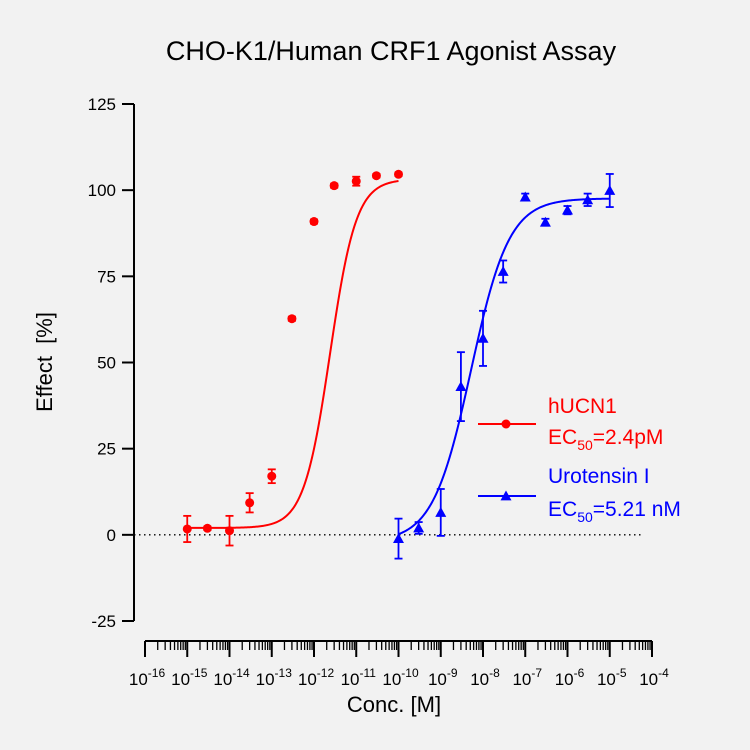 This screenshot has width=750, height=750. What do you see at coordinates (394, 704) in the screenshot?
I see `x-axis-label: Conc. [M]` at bounding box center [394, 704].